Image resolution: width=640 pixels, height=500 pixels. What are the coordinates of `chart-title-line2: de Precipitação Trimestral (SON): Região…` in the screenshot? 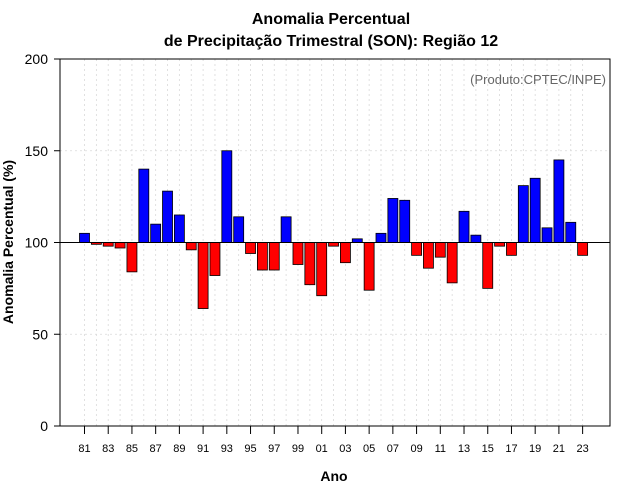 It's located at (331, 41).